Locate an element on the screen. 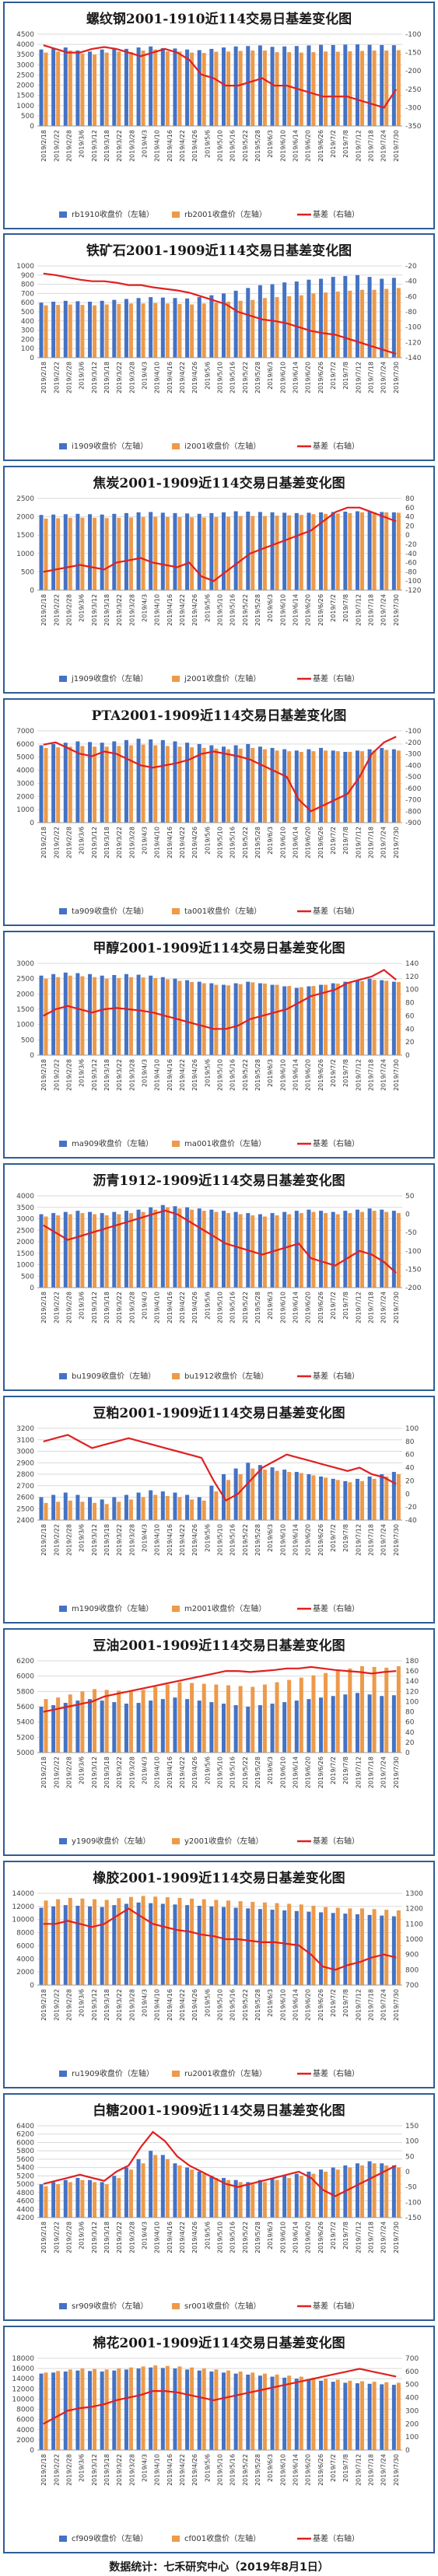 This screenshot has height=2576, width=438. chart-title: 棉花2001-1909近114交易日基差变化图 is located at coordinates (219, 2343).